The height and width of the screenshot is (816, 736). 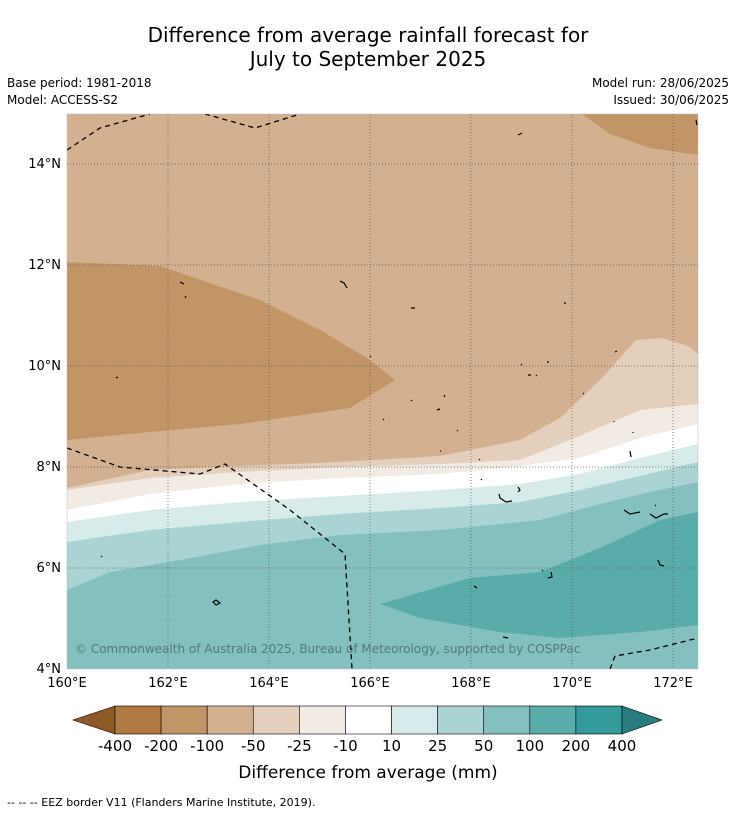 What do you see at coordinates (94, 720) in the screenshot?
I see `colorbar-extend-low` at bounding box center [94, 720].